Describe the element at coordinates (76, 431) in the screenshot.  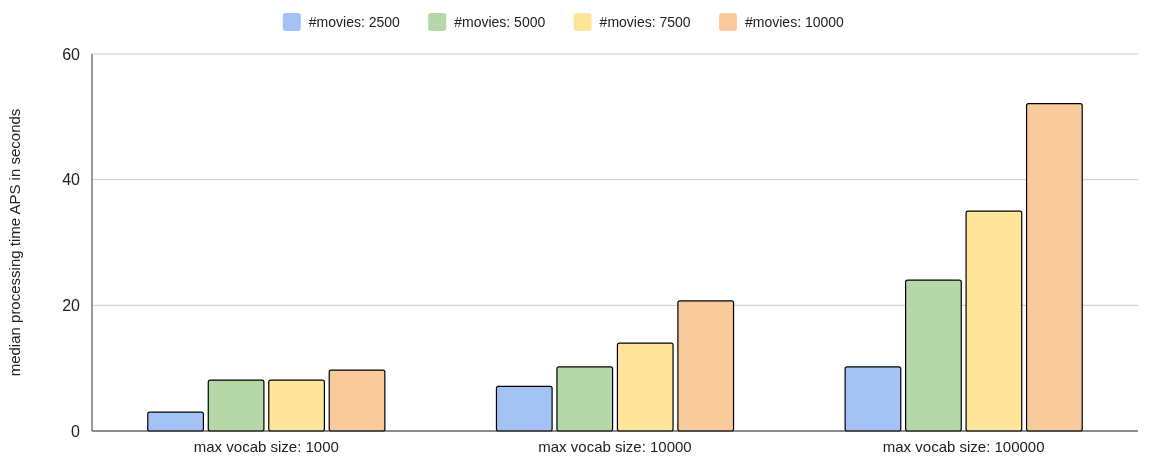
I see `y-tick-label: 0` at that location.